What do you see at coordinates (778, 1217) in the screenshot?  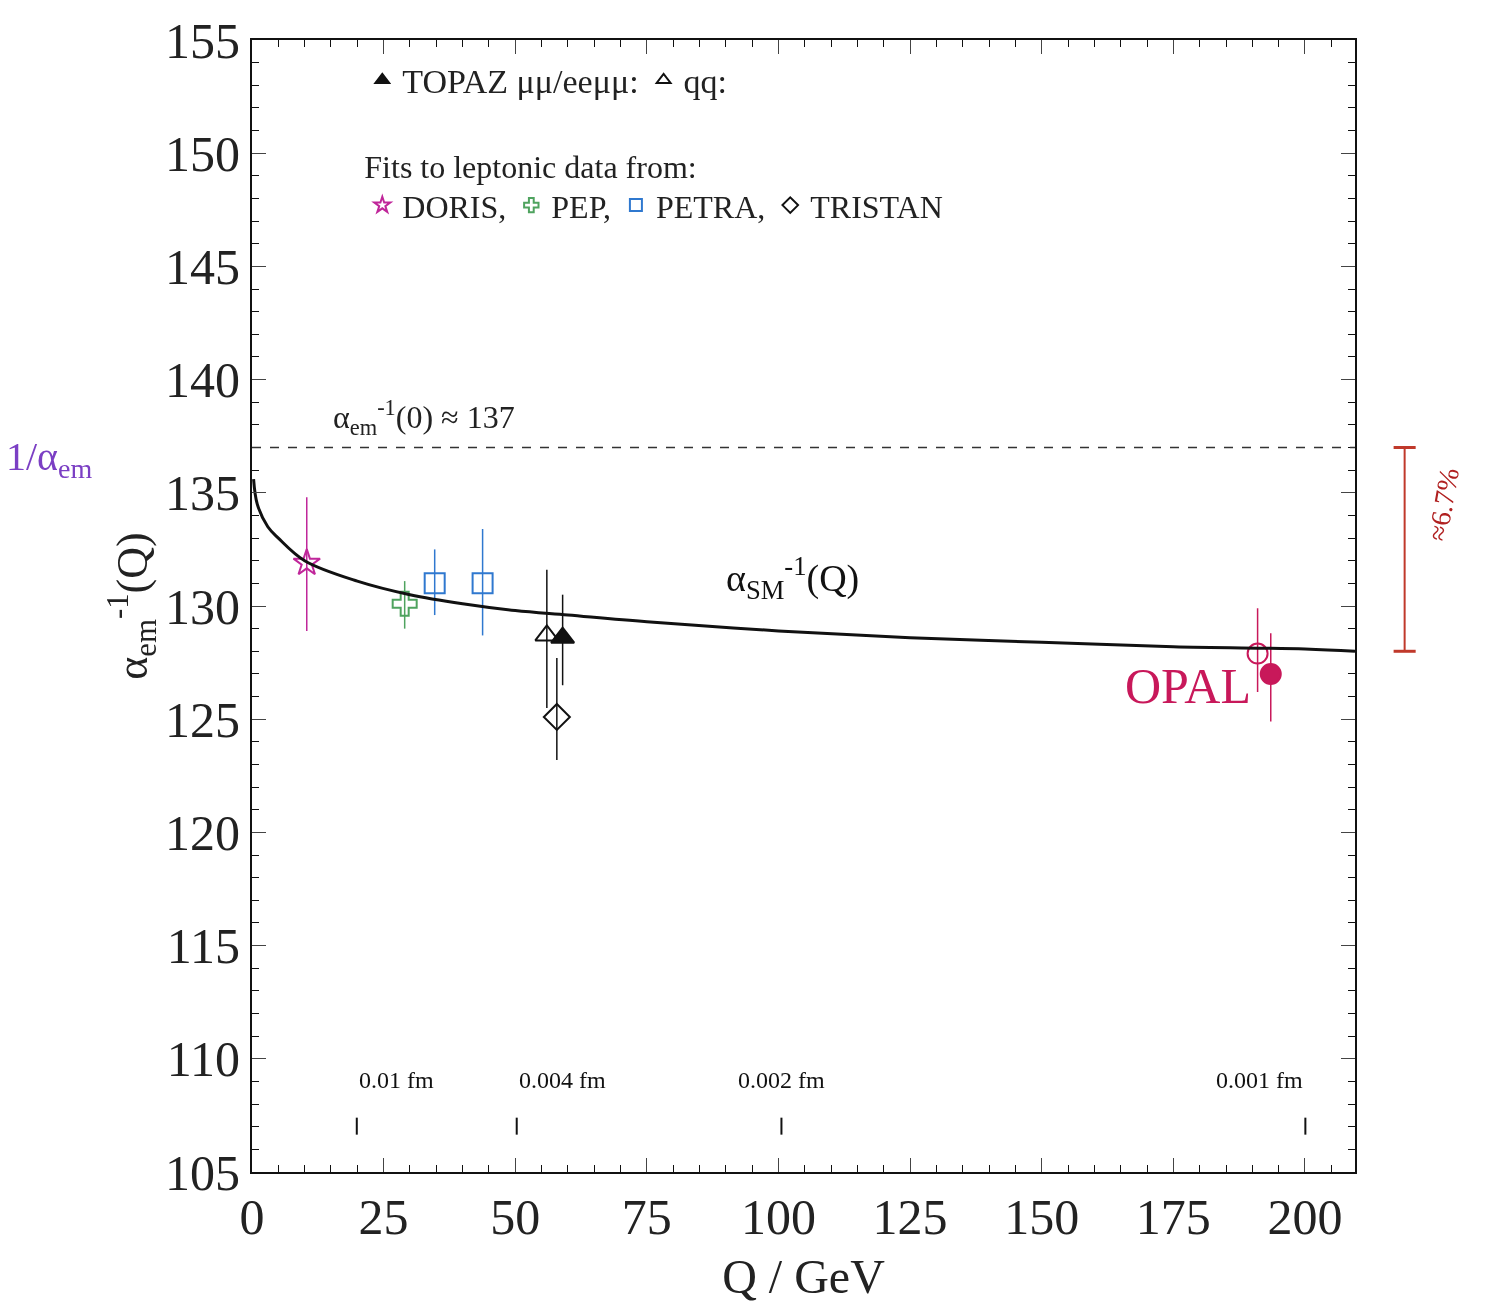 I see `x-tick-label: 100` at bounding box center [778, 1217].